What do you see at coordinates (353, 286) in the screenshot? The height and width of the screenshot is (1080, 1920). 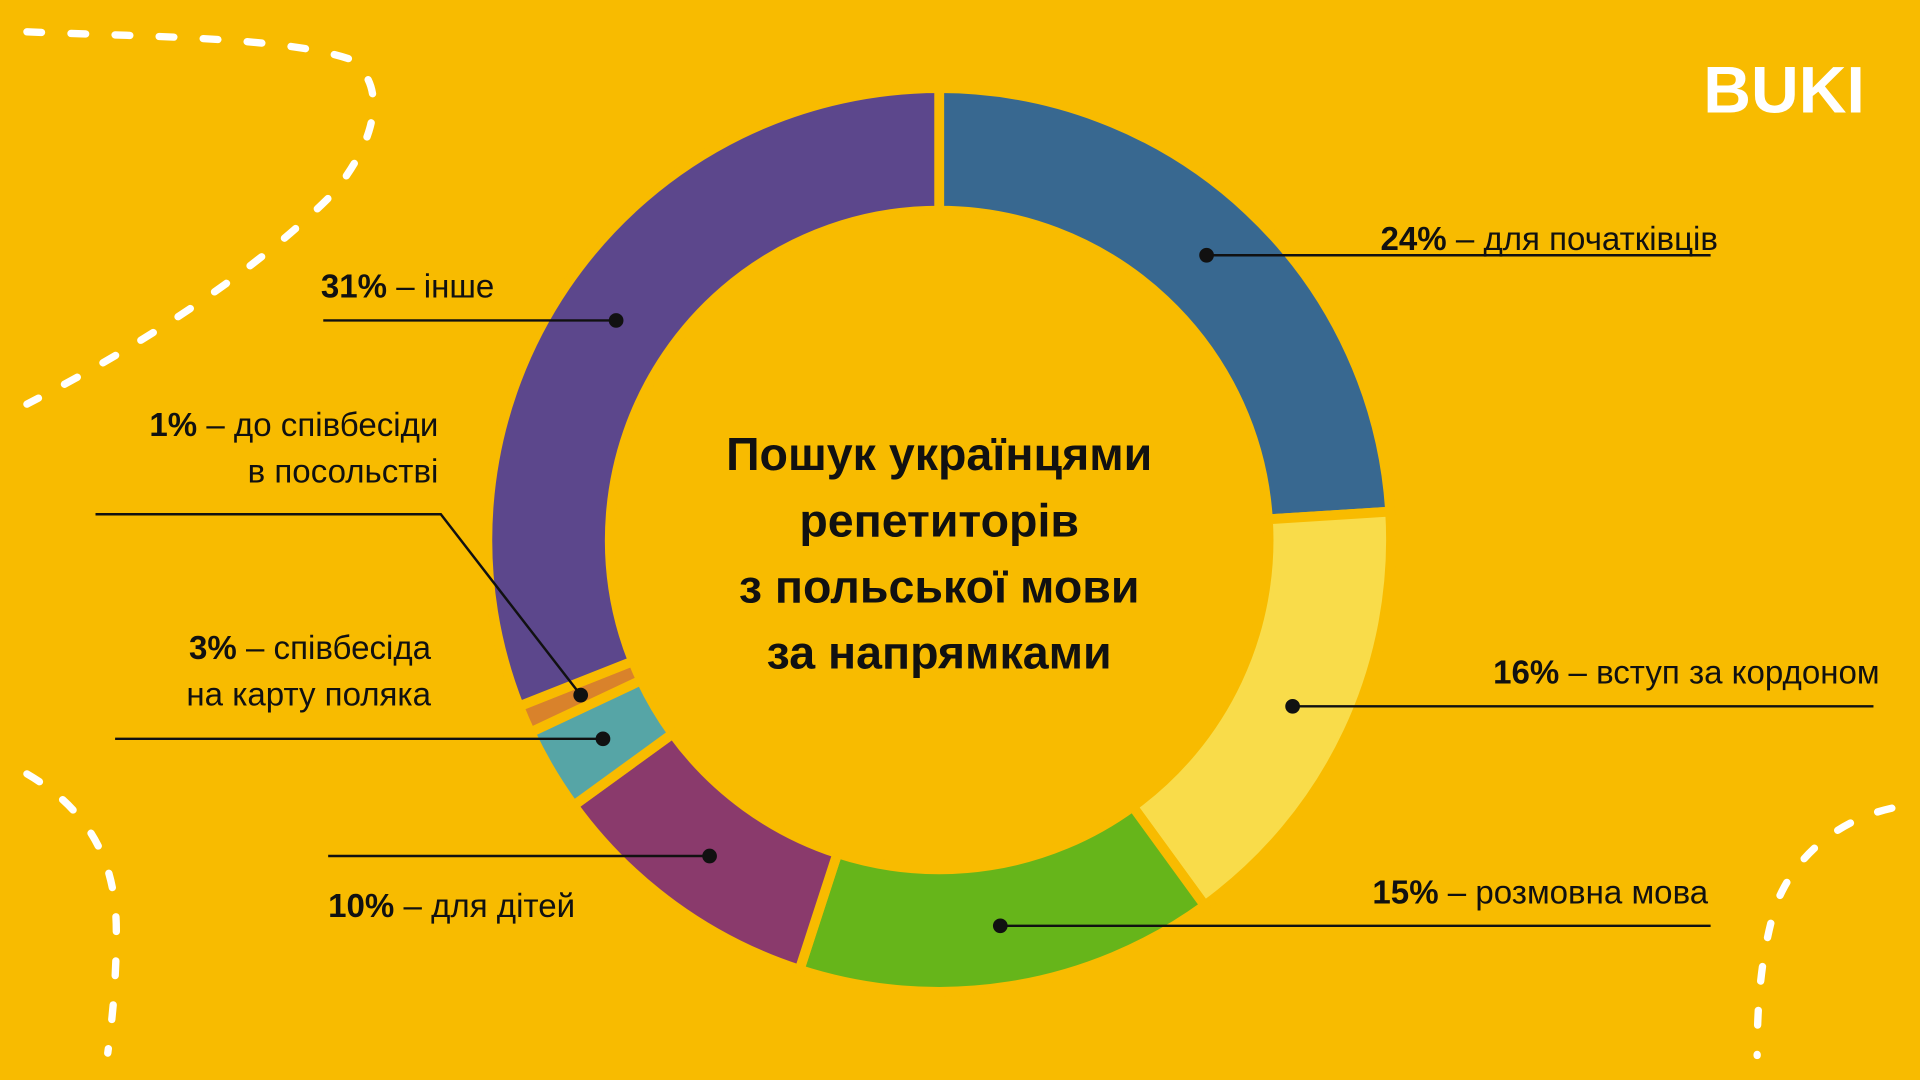 I see `value-label: 31%` at bounding box center [353, 286].